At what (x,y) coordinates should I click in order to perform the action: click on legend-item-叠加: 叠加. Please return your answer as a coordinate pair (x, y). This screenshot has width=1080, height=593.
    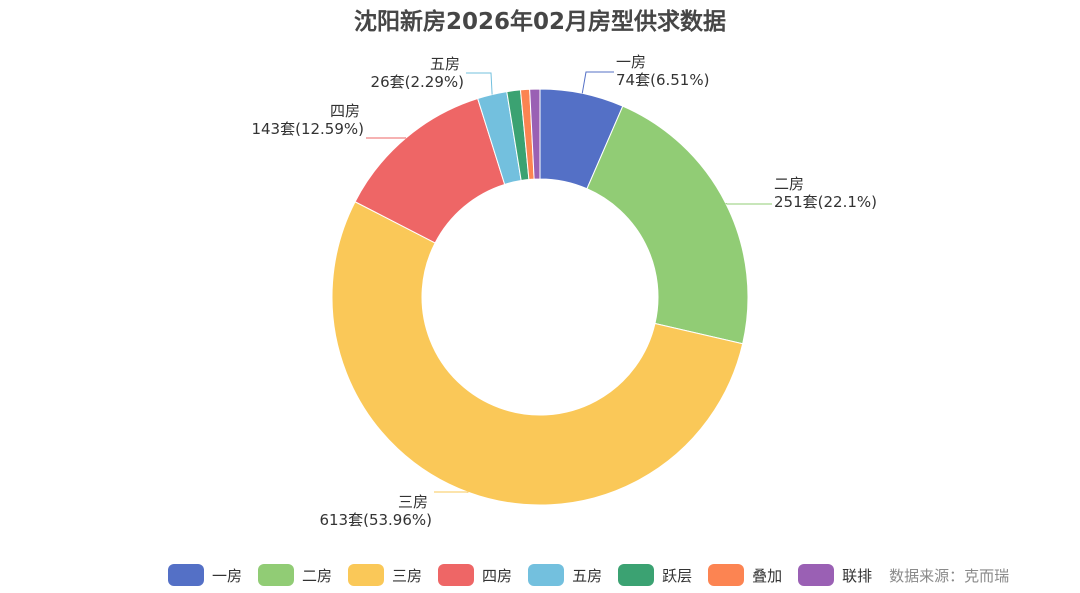
    Looking at the image, I should click on (745, 575).